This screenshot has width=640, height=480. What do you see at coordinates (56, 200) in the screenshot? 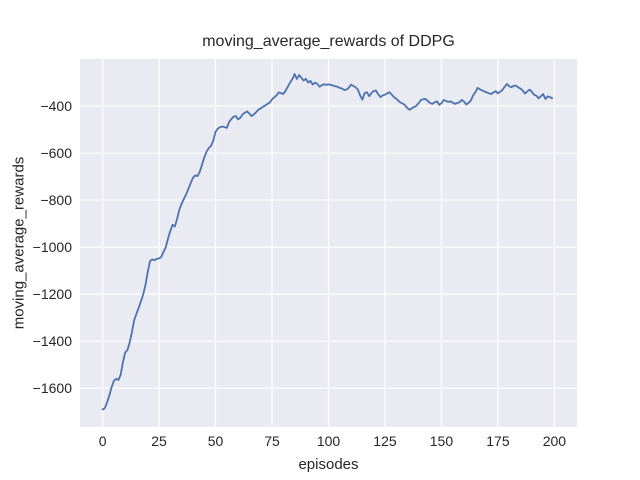
I see `y-tick-label: −800` at bounding box center [56, 200].